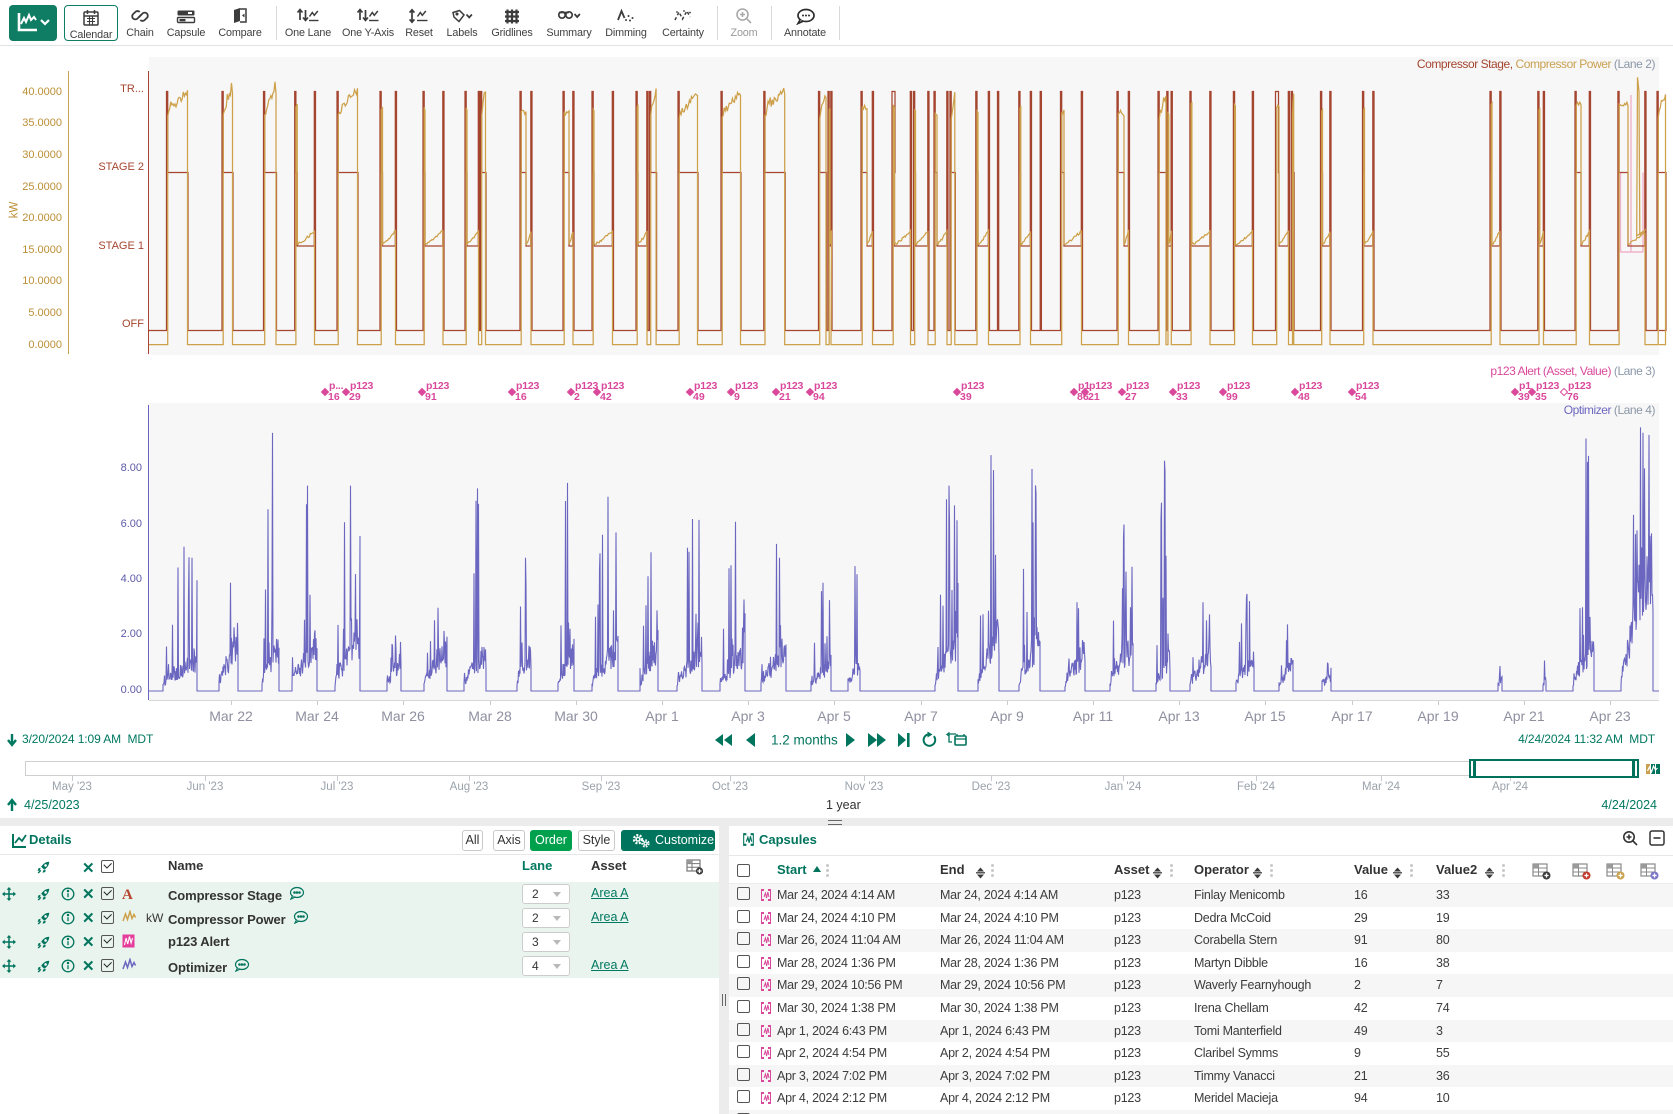  I want to click on svg-text: 1.2 months, so click(804, 740).